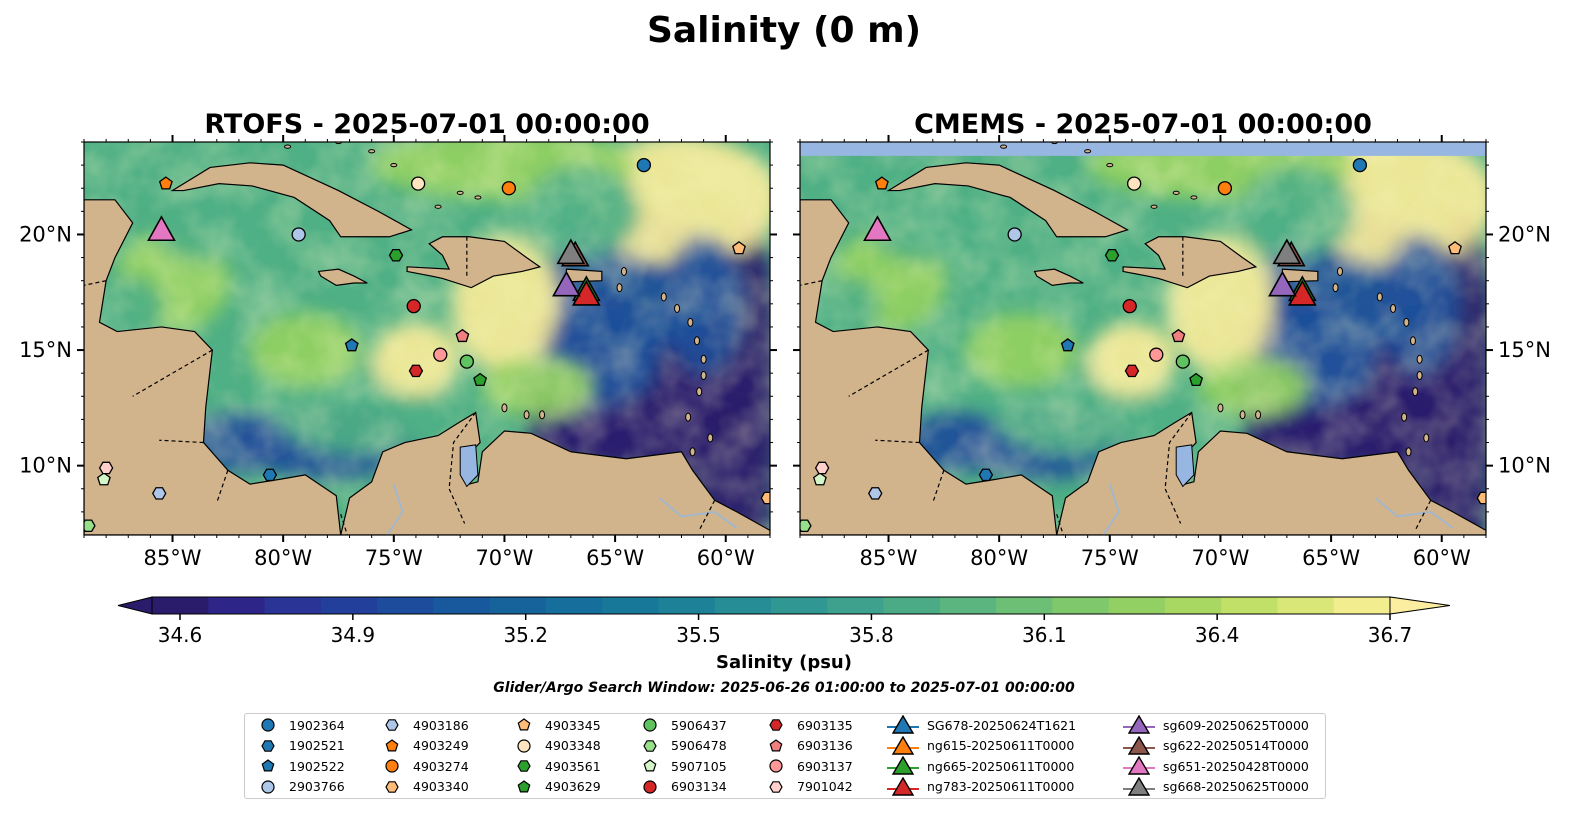 Image resolution: width=1577 pixels, height=827 pixels. Describe the element at coordinates (980, 725) in the screenshot. I see `legend-entry-SG678-20250624T1621: SG678-20250624T1621` at that location.